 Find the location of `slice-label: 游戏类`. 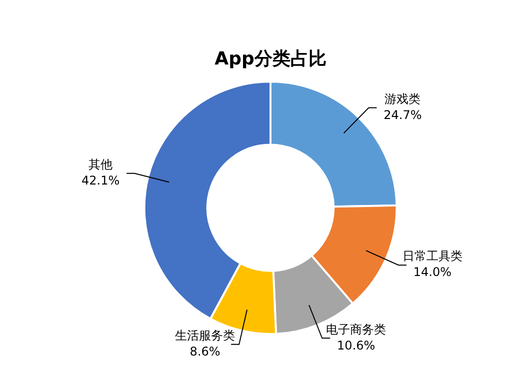

slice-label: 游戏类 is located at coordinates (402, 99).